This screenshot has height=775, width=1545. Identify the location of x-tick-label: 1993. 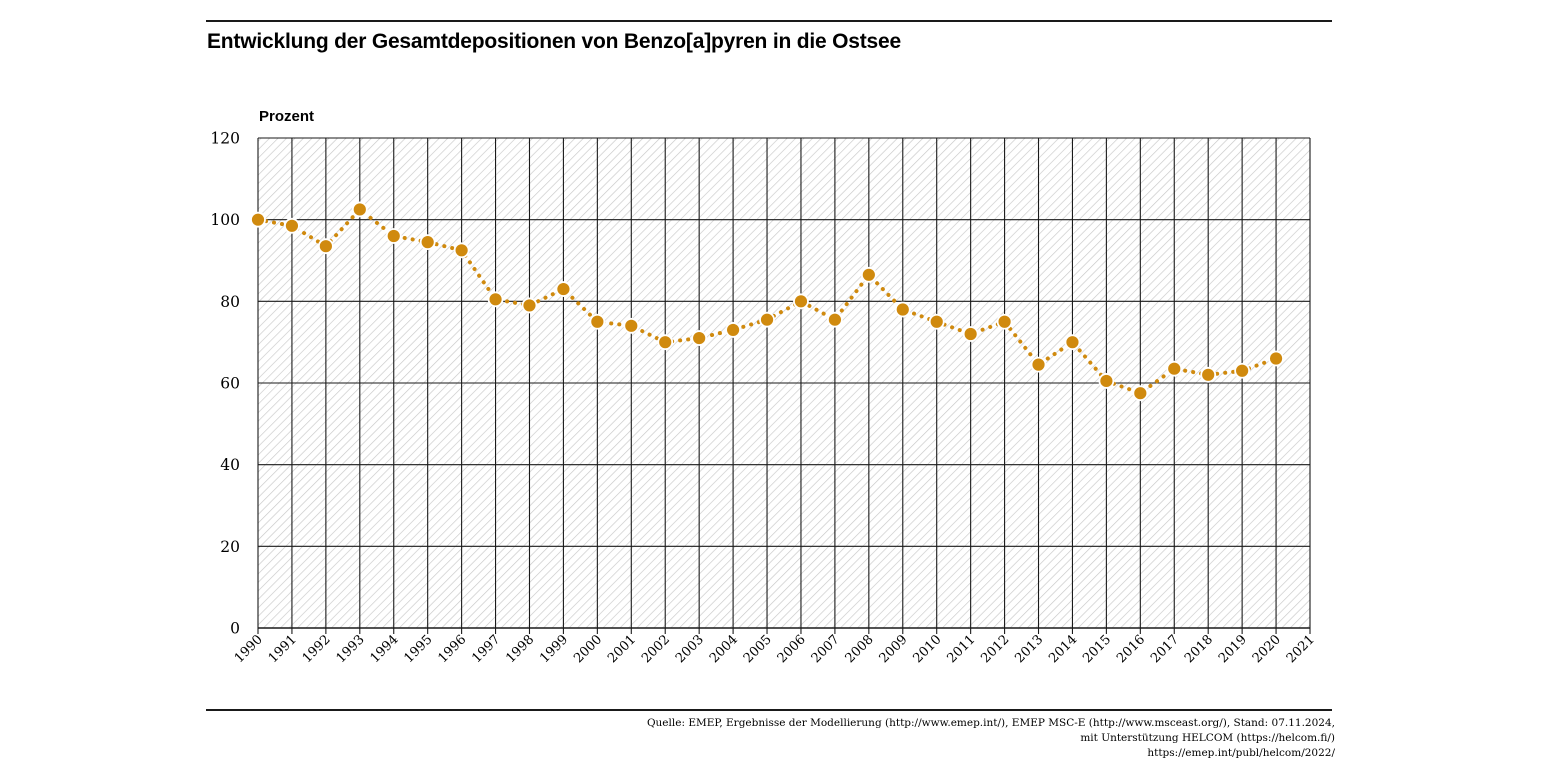
(351, 649).